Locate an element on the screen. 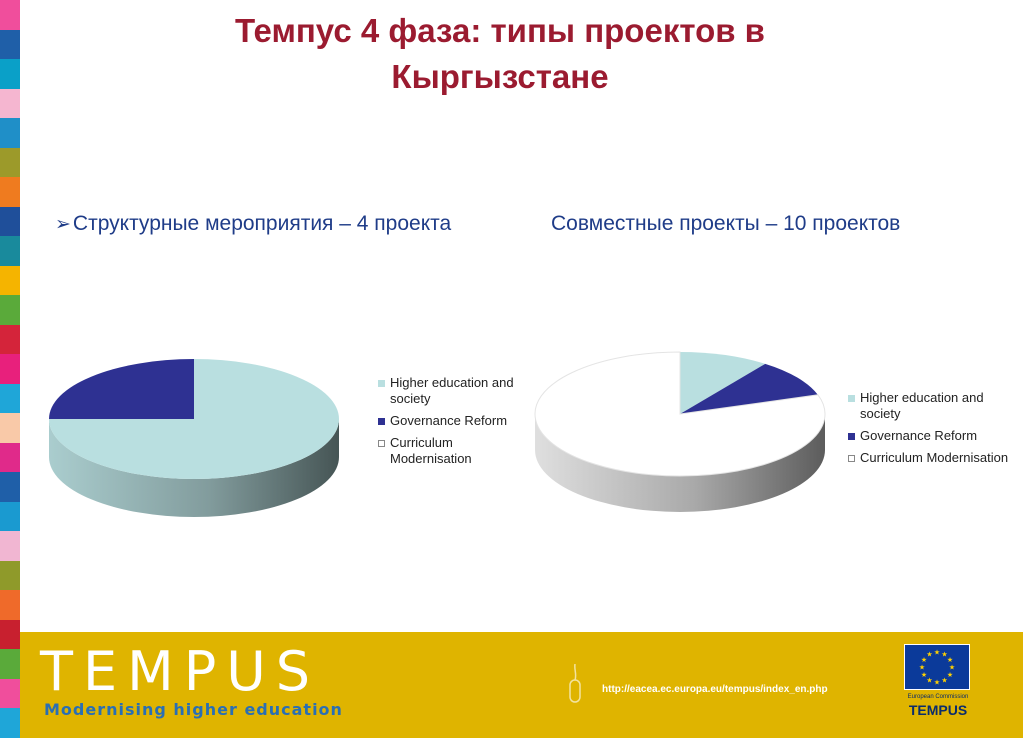 This screenshot has height=738, width=1023. pie-slice-curriculum-modernisation is located at coordinates (680, 414).